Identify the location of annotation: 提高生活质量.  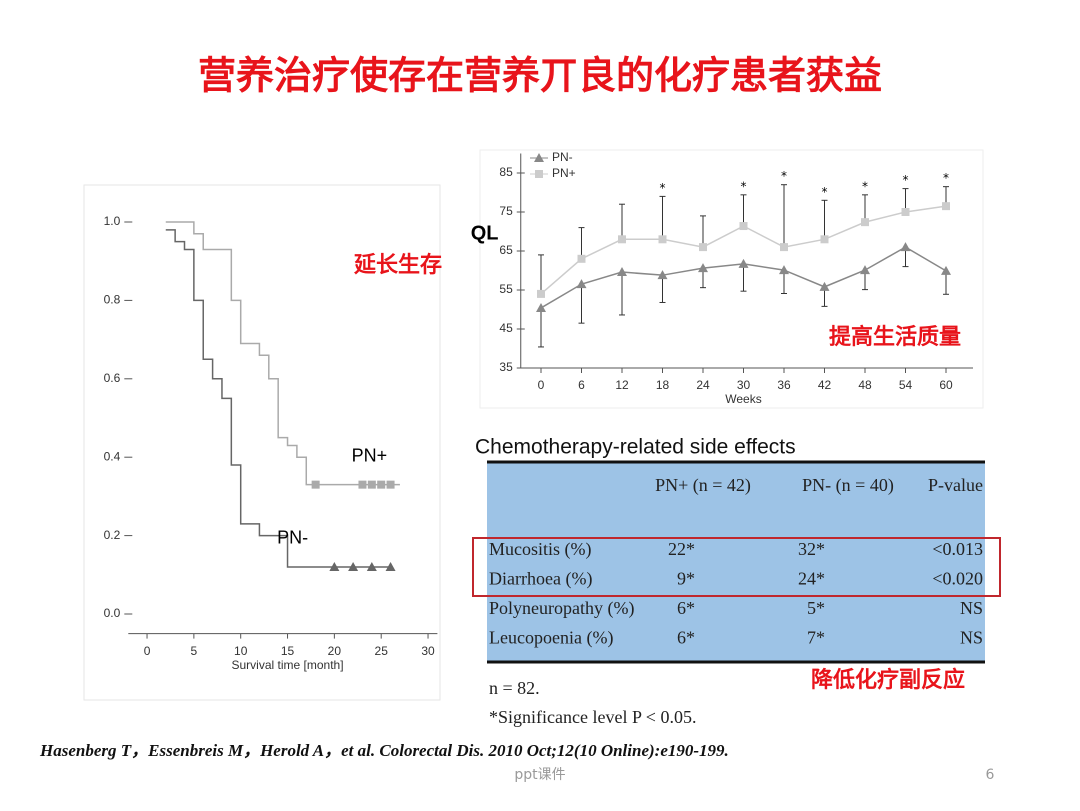
(895, 337).